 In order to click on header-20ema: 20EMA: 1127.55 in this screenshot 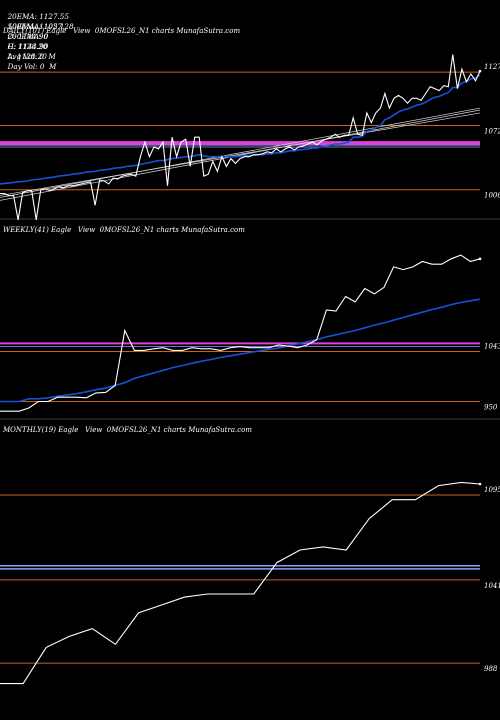, I will do `click(38, 16)`.